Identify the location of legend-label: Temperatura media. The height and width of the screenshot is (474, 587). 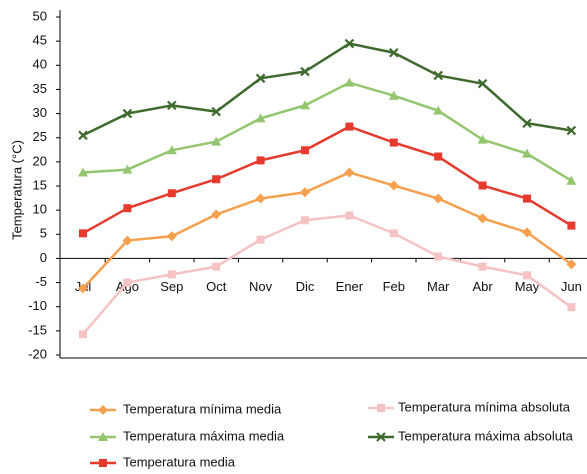
(179, 461).